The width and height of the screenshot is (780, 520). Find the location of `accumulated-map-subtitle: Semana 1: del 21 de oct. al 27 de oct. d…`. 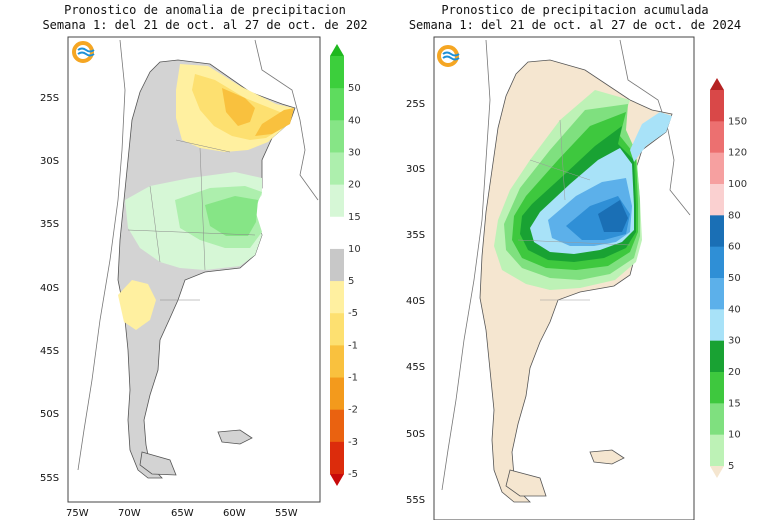

accumulated-map-subtitle: Semana 1: del 21 de oct. al 27 de oct. d… is located at coordinates (575, 25).